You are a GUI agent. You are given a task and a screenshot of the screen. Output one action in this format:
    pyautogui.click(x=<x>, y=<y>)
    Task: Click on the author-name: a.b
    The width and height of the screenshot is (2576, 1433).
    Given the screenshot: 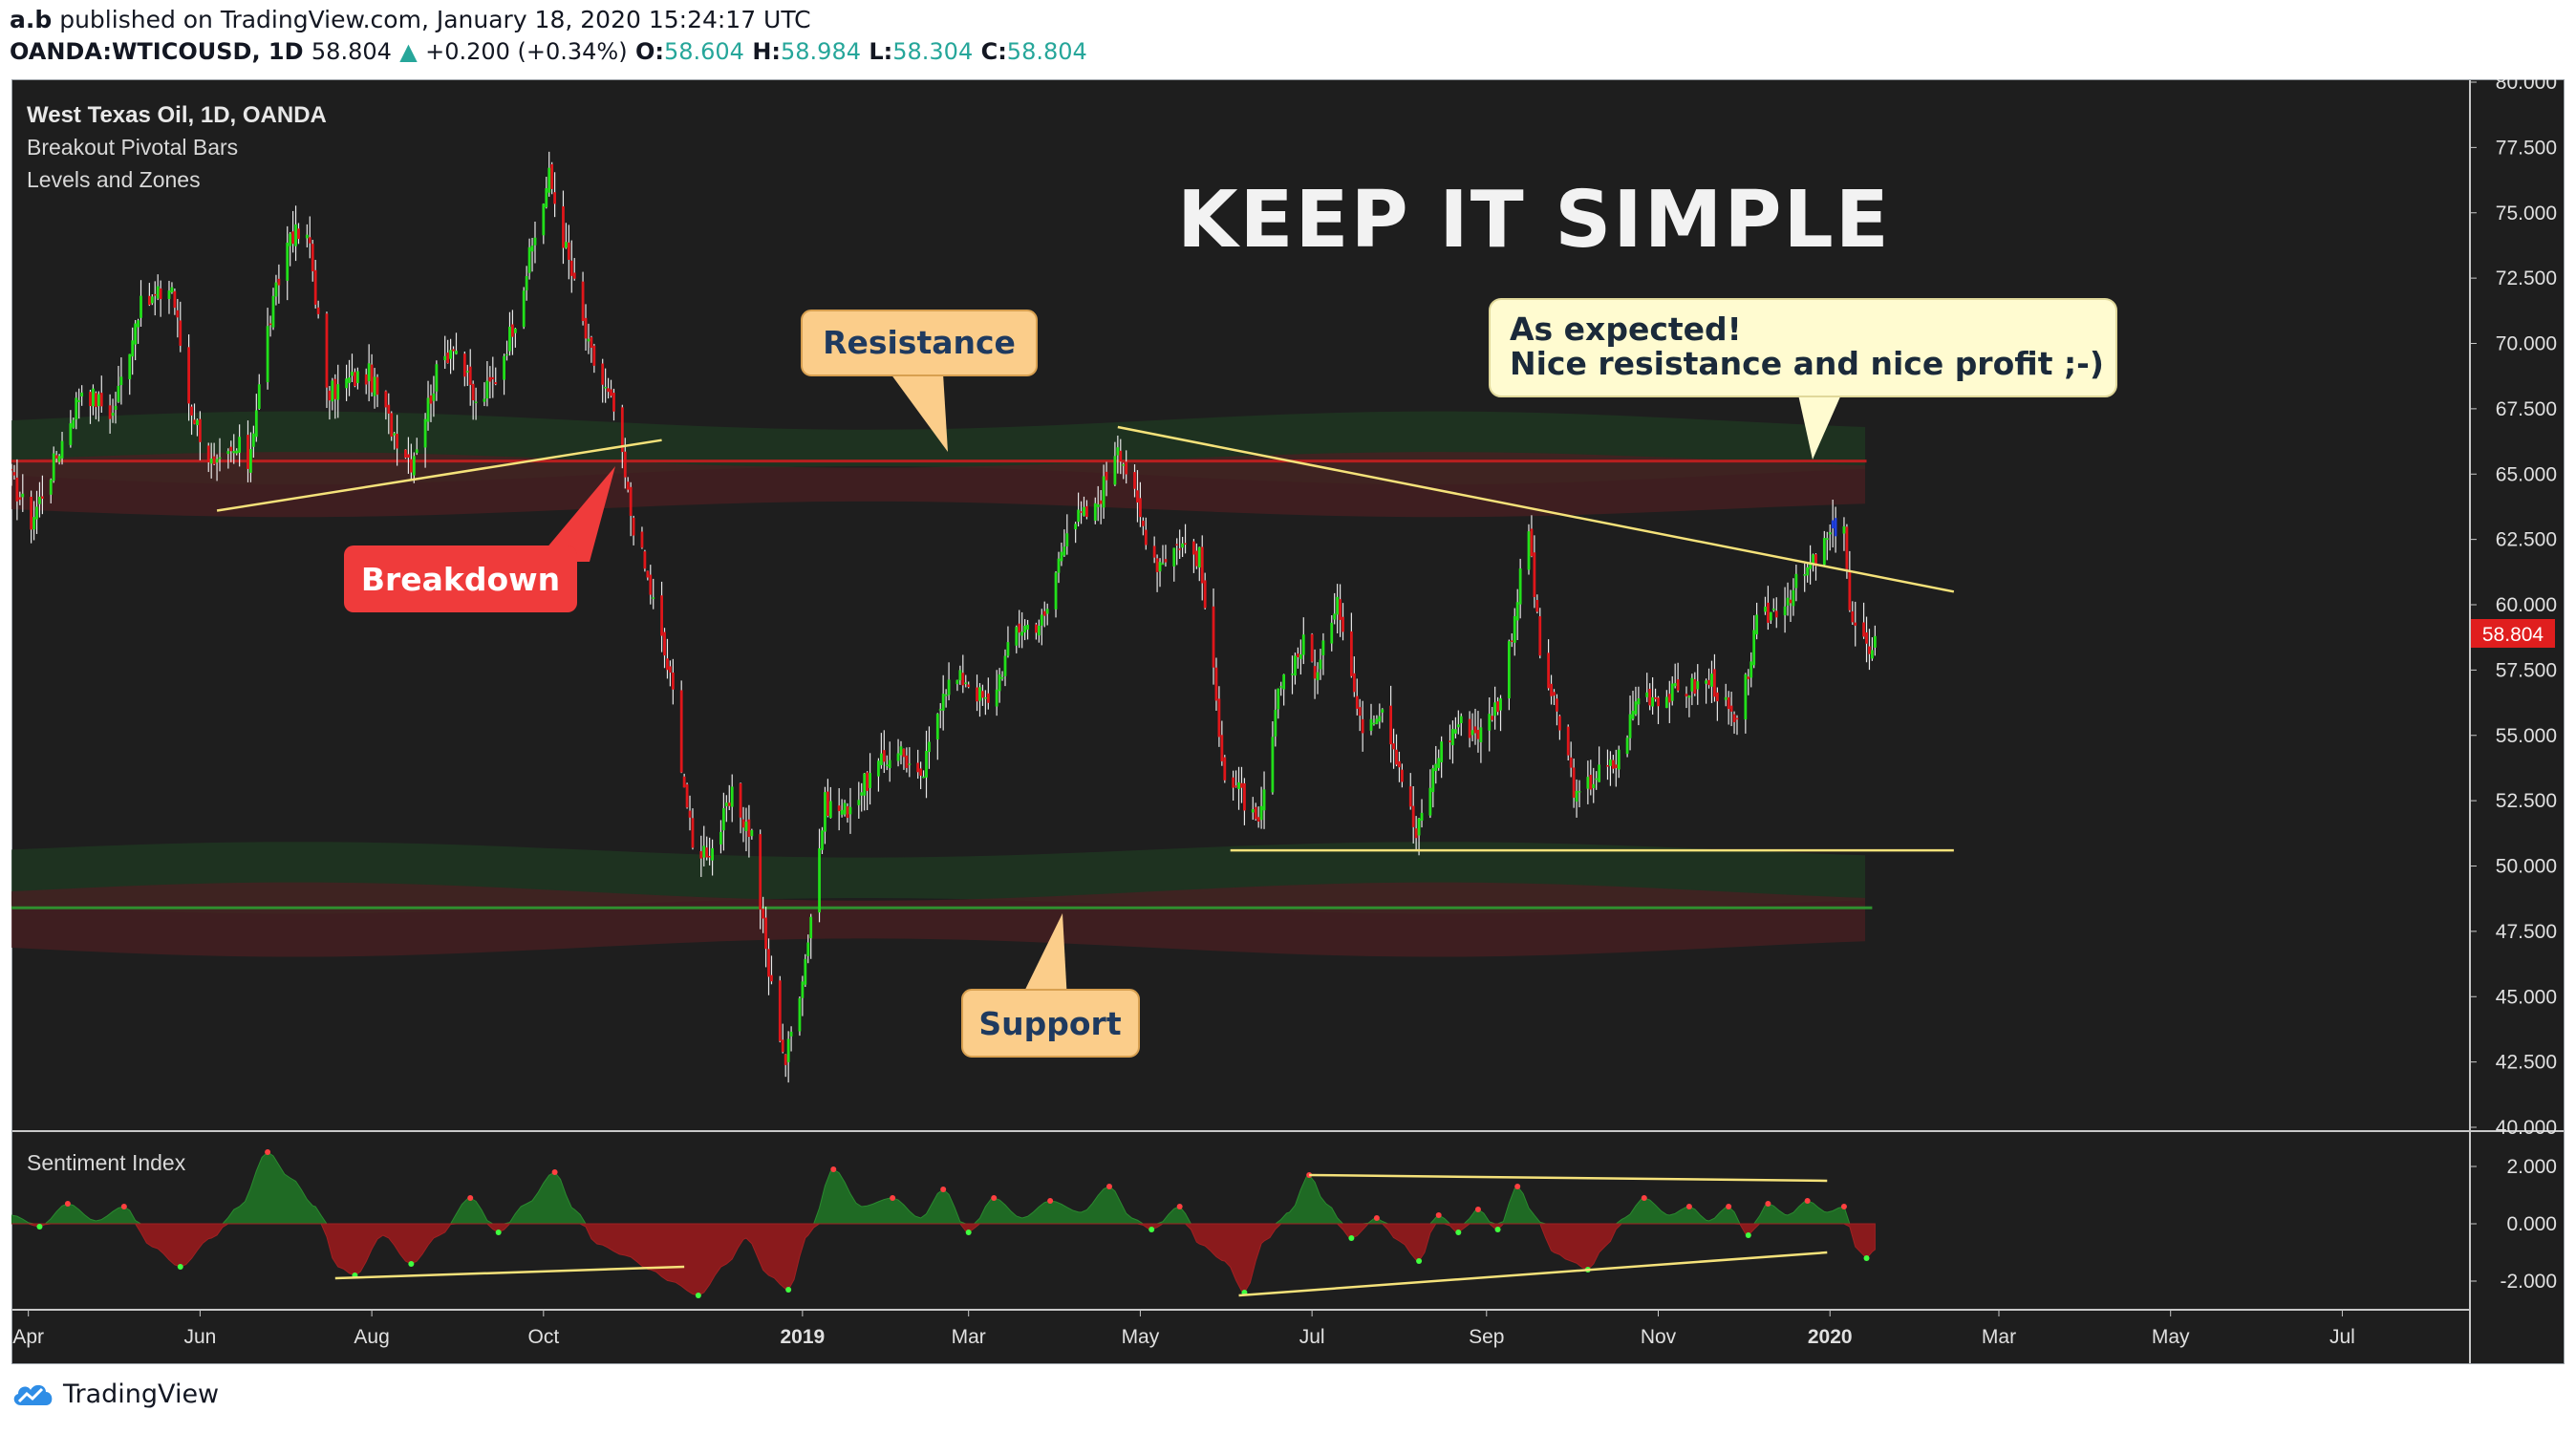 What is the action you would take?
    pyautogui.click(x=31, y=20)
    